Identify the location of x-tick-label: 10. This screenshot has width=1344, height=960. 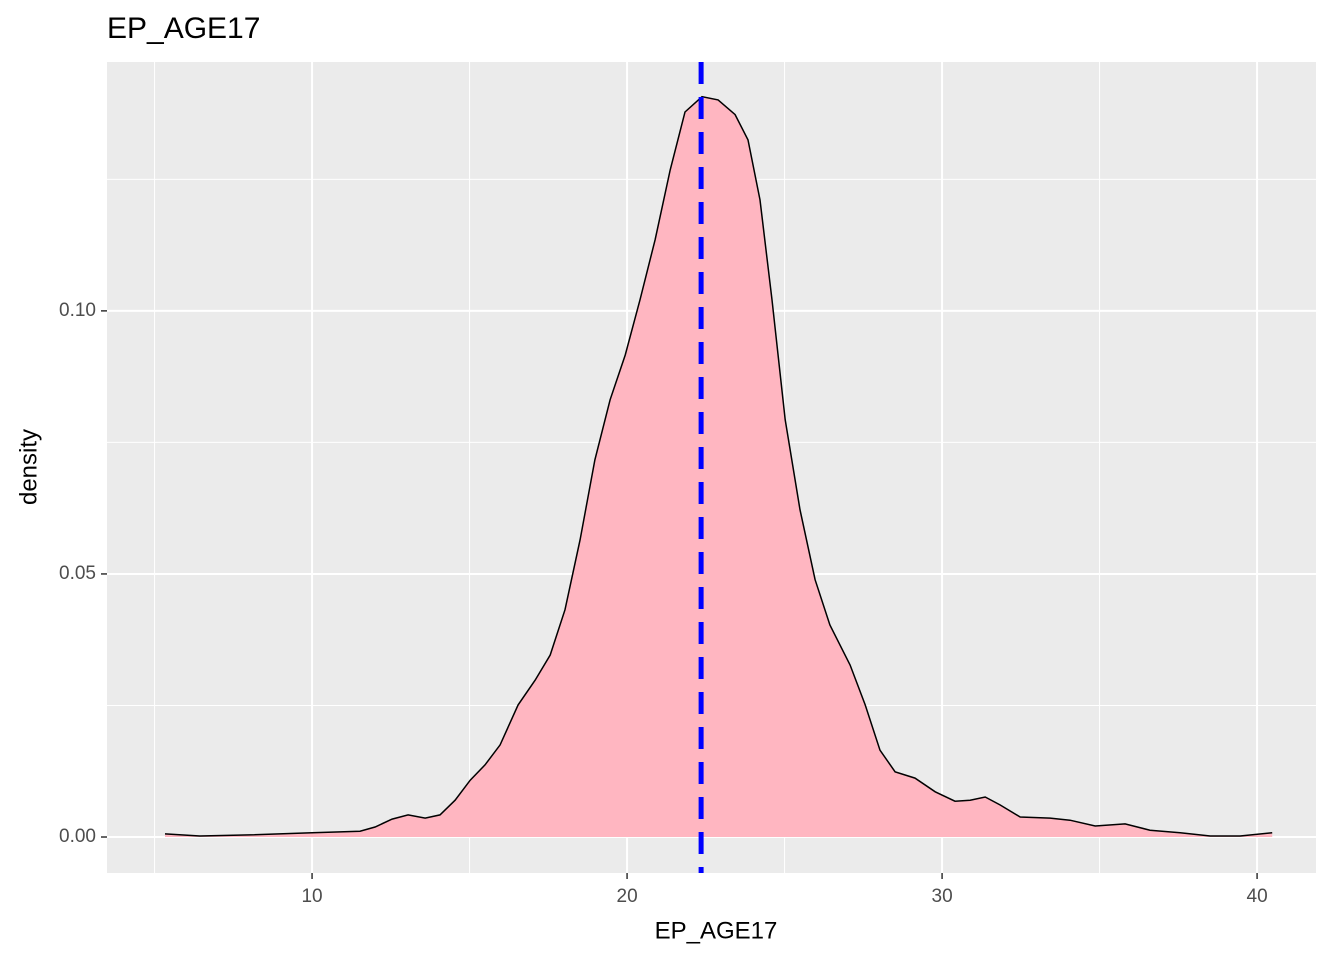
(311, 896).